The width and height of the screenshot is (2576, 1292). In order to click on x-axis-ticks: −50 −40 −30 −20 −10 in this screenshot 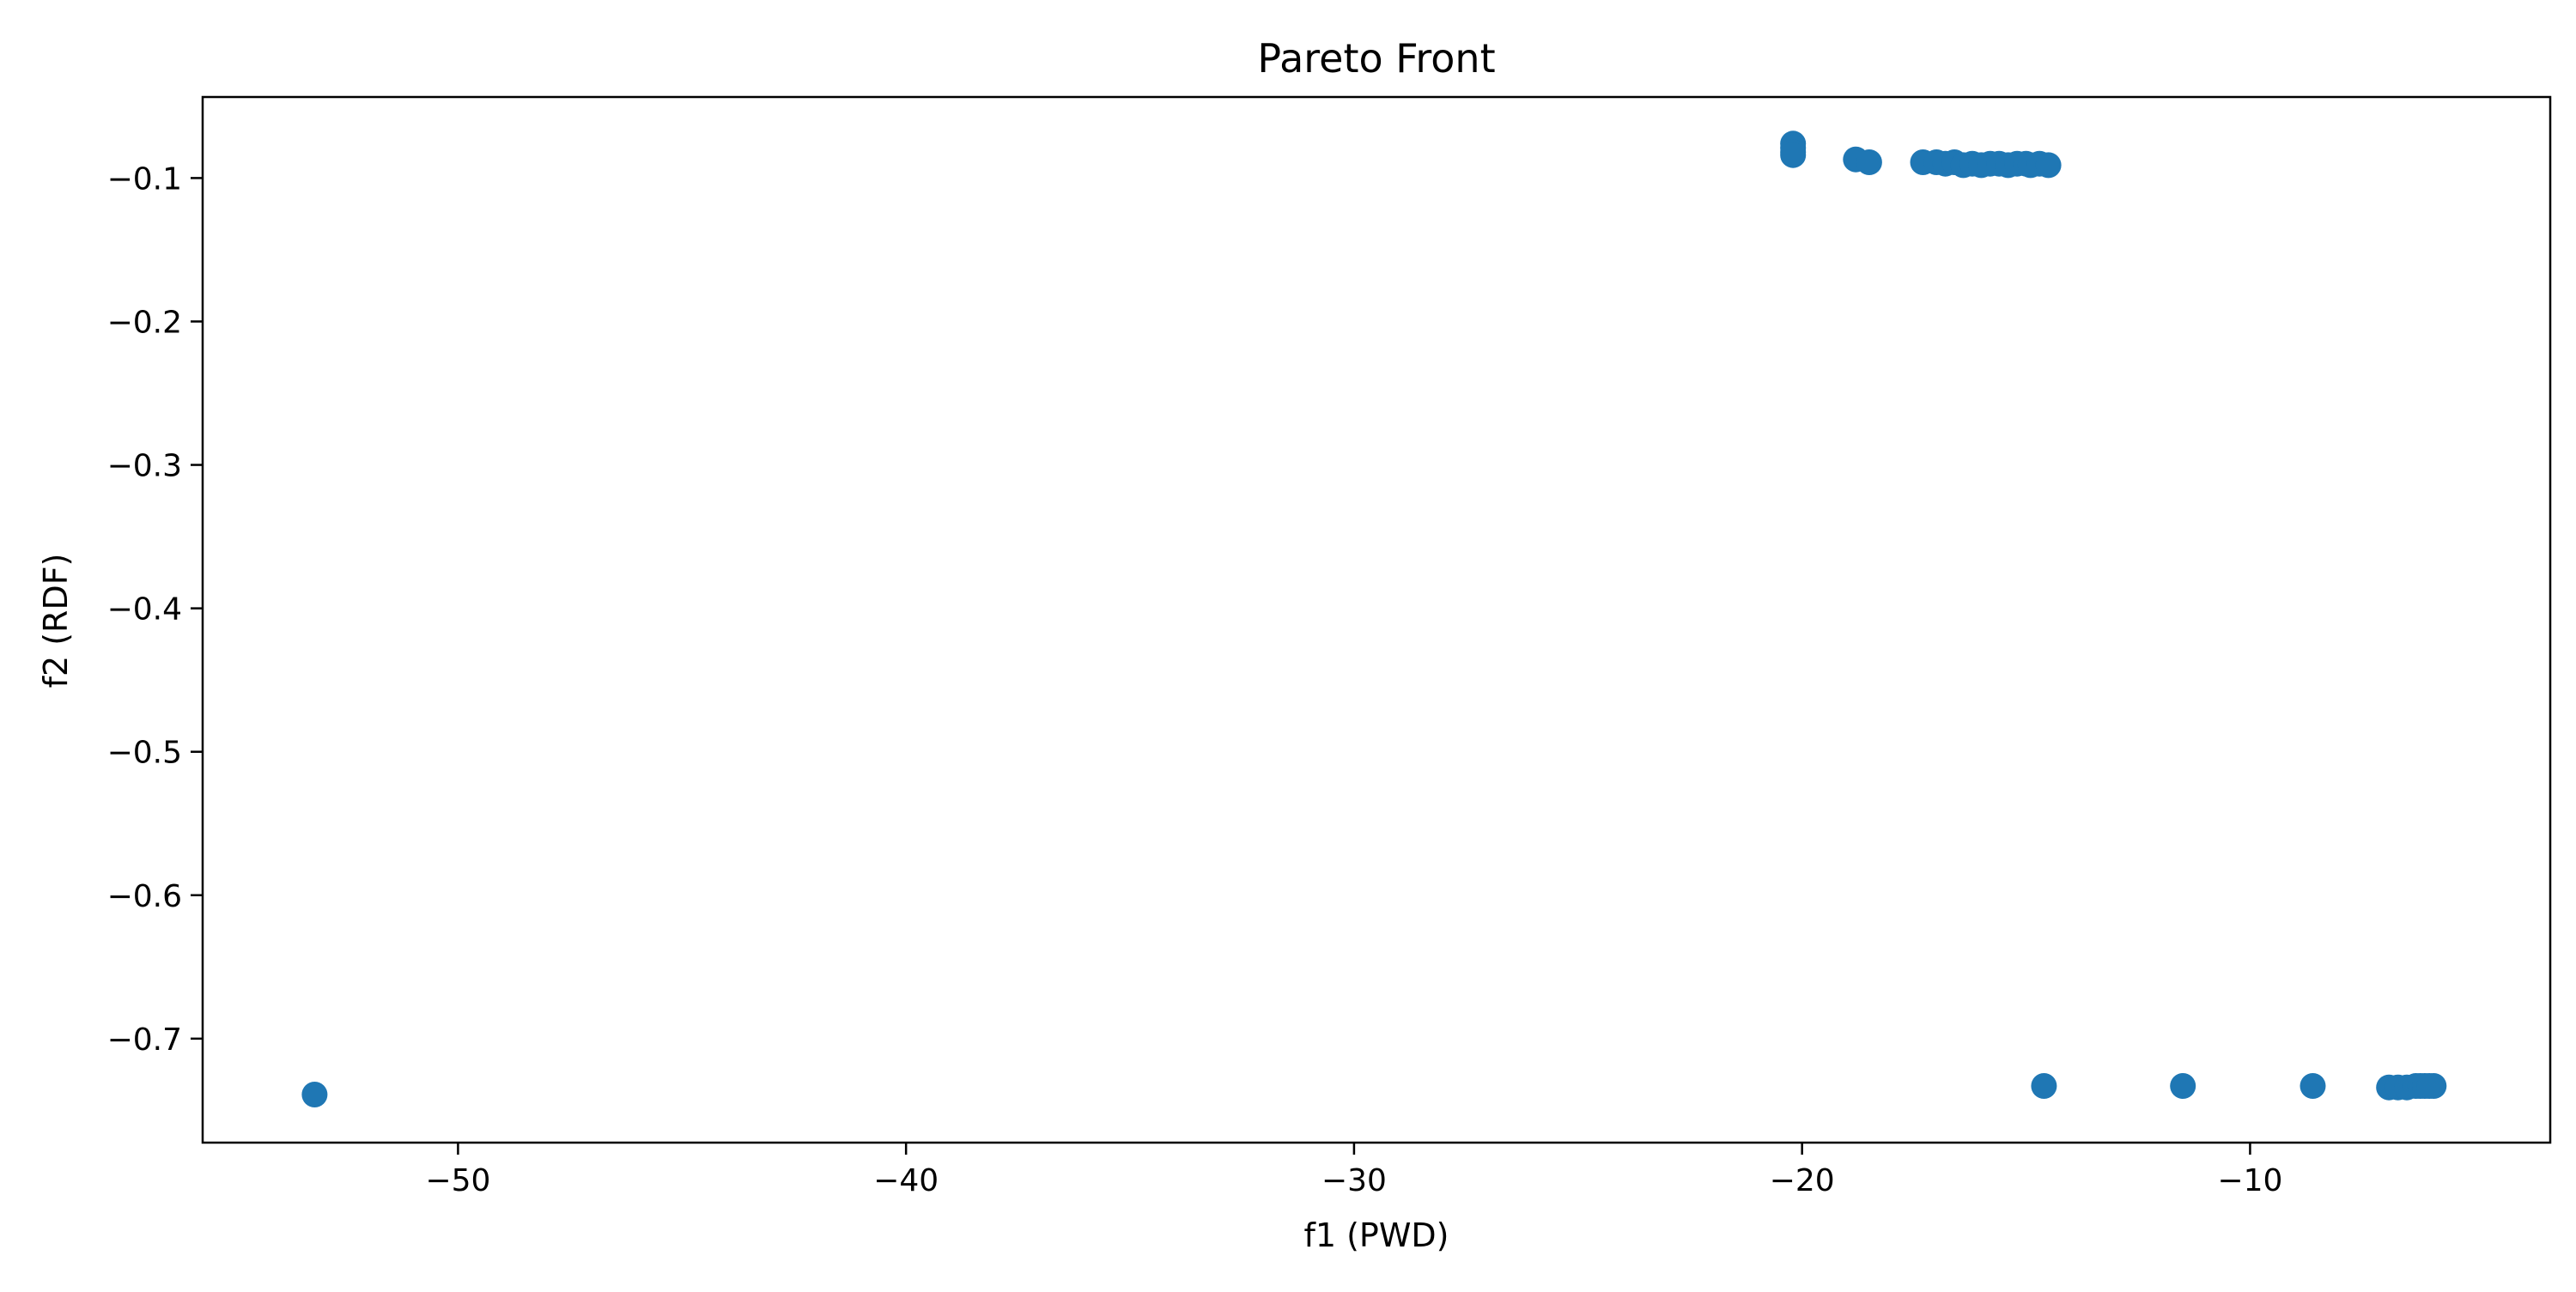, I will do `click(1353, 1170)`.